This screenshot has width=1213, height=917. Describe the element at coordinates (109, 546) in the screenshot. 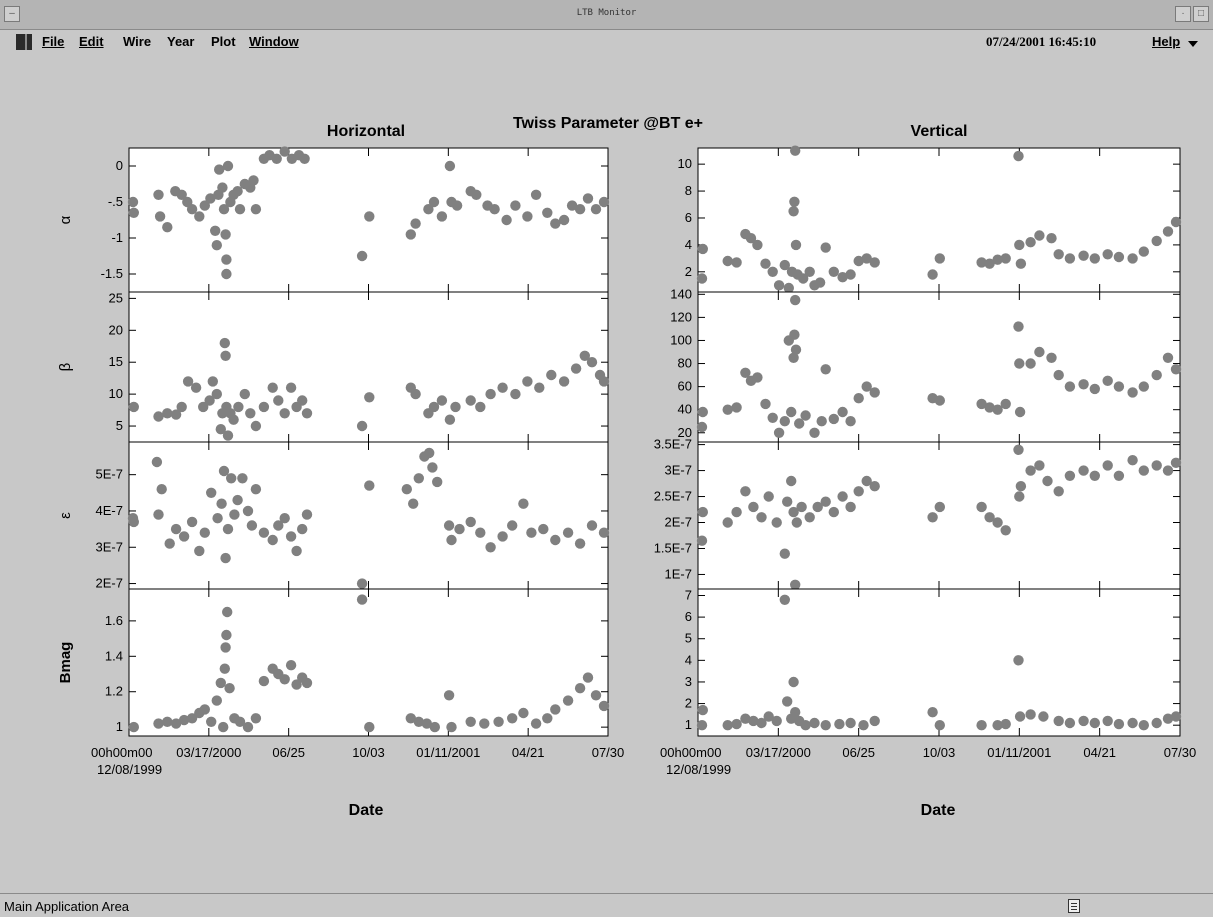

I see `y-tick-label-h2: 3E-7` at that location.